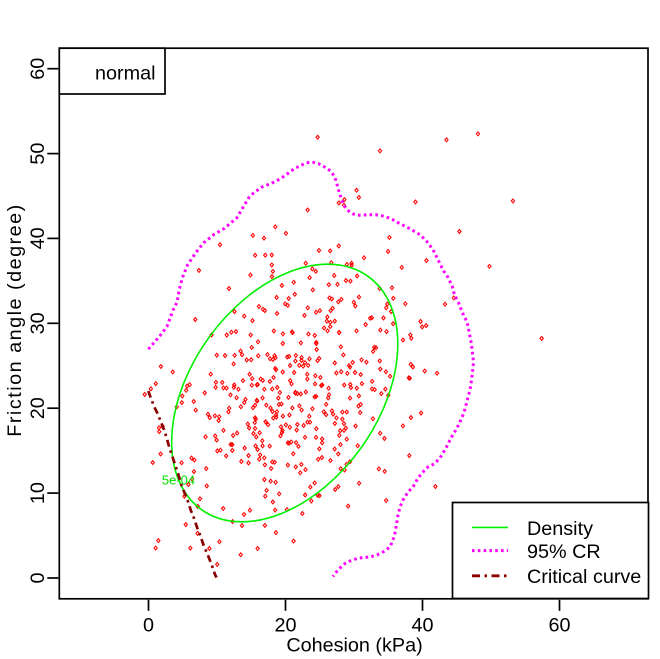 The image size is (660, 659). I want to click on svg-text: Critical curve, so click(584, 577).